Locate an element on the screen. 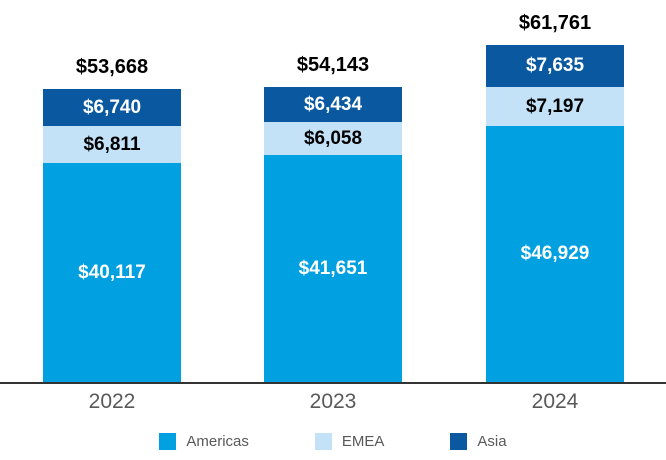  bar-segment-americas: $41,651 is located at coordinates (333, 268).